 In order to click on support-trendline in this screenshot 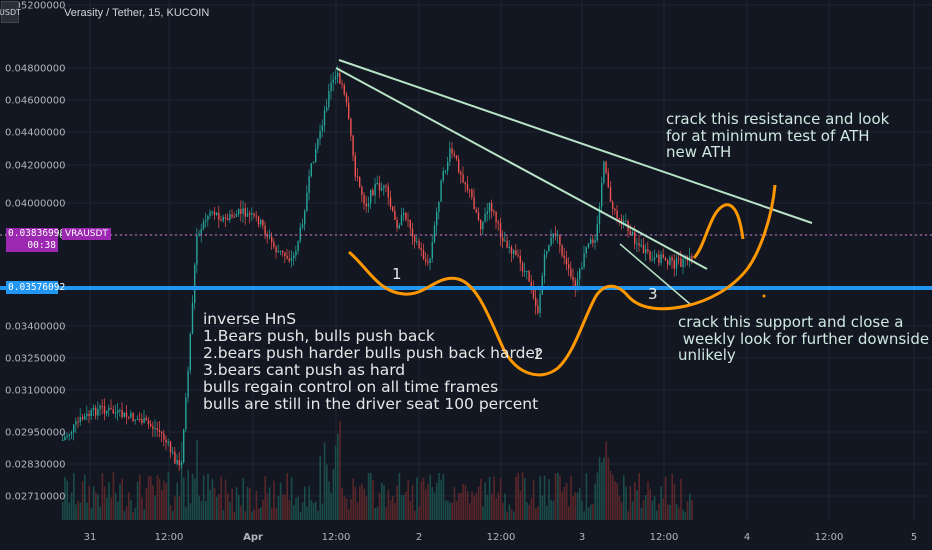, I will do `click(655, 274)`.